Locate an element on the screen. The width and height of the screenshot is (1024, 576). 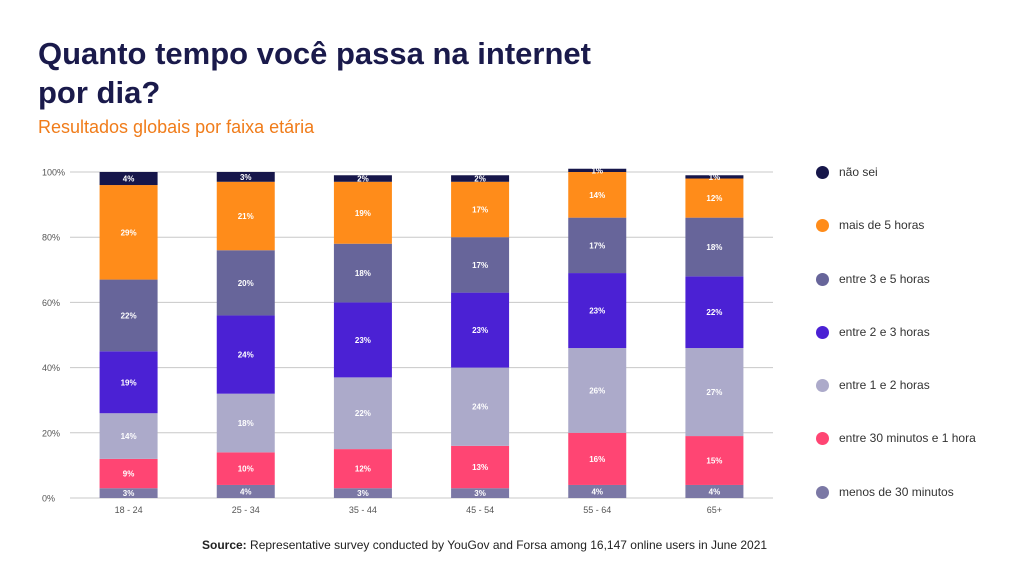
legend-label: entre 2 e 3 horas is located at coordinates (884, 331).